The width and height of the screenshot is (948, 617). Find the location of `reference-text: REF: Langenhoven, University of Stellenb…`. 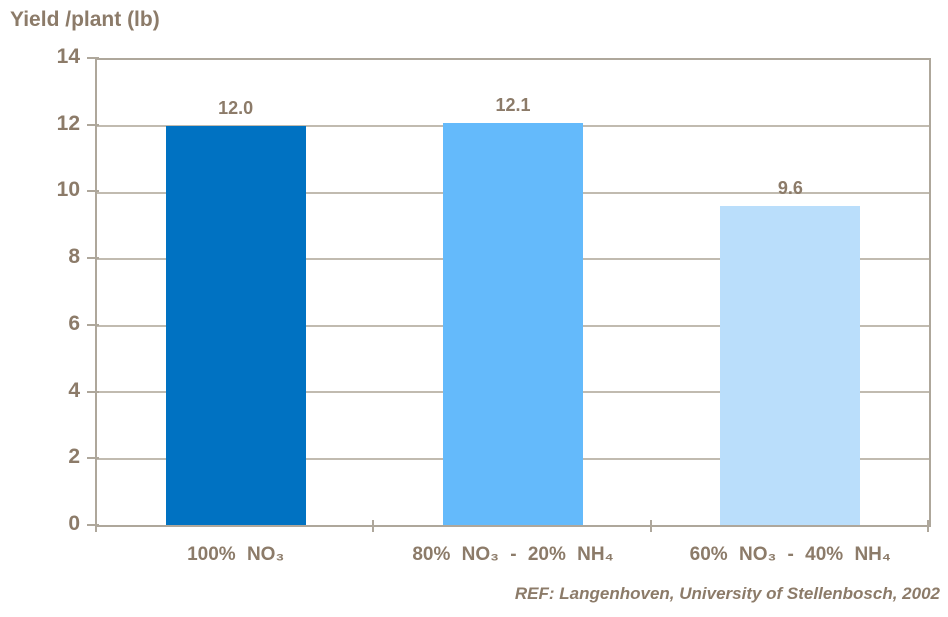

reference-text: REF: Langenhoven, University of Stellenb… is located at coordinates (727, 593).